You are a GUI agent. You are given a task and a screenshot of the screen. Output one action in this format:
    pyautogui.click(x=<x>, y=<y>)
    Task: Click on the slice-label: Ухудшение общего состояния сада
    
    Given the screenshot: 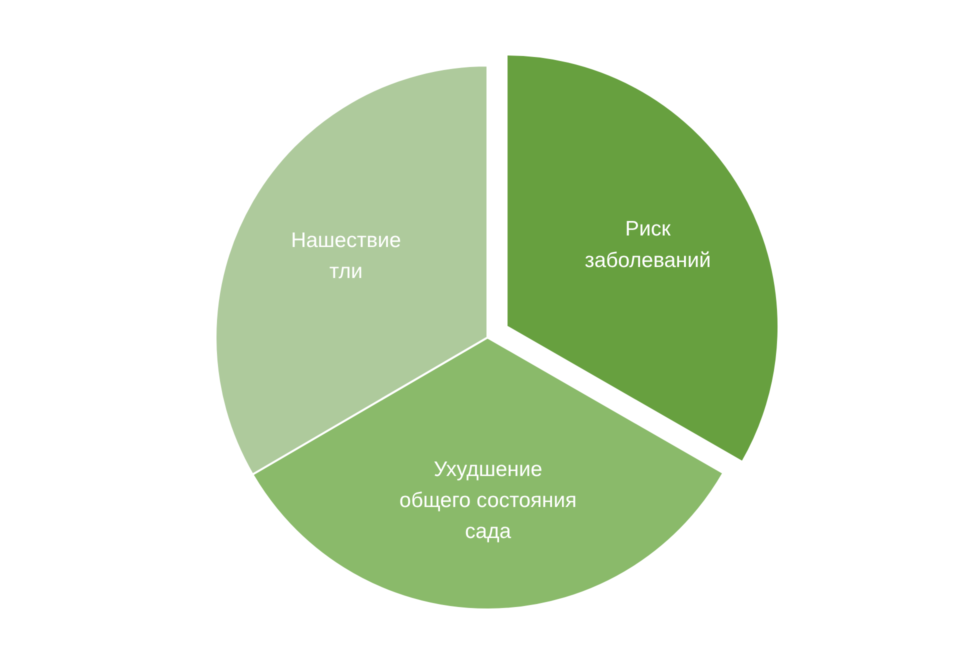 What is the action you would take?
    pyautogui.click(x=488, y=501)
    